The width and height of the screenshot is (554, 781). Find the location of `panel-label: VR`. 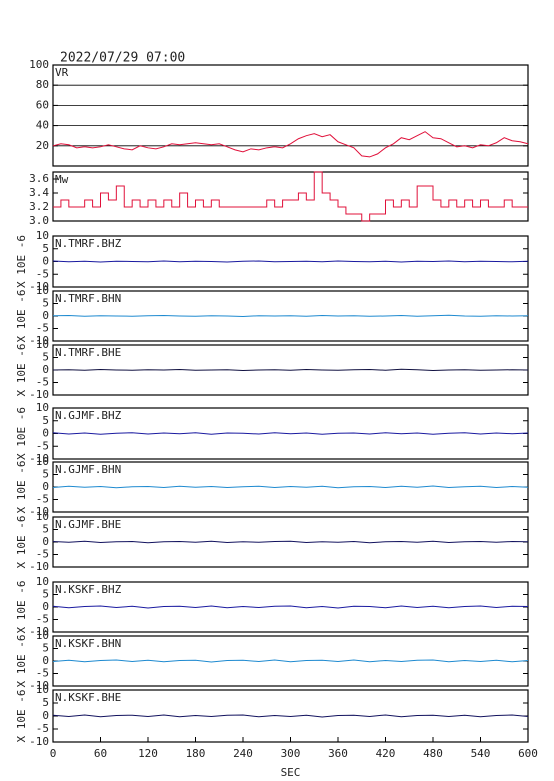

panel-label: VR is located at coordinates (62, 72).